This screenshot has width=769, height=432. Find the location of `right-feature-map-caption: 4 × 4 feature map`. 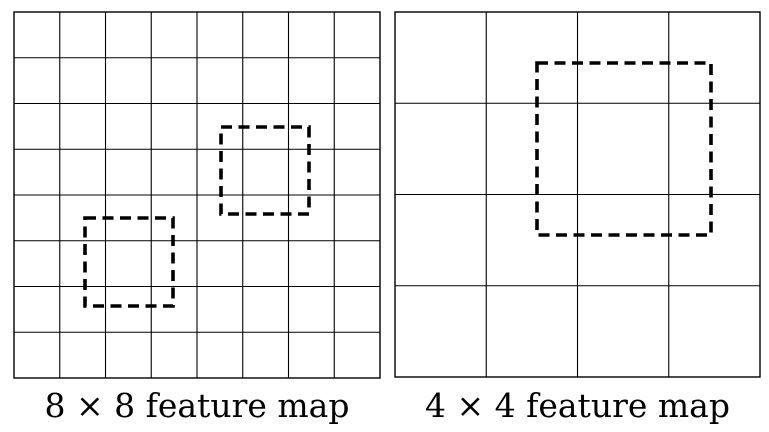

right-feature-map-caption: 4 × 4 feature map is located at coordinates (577, 405).